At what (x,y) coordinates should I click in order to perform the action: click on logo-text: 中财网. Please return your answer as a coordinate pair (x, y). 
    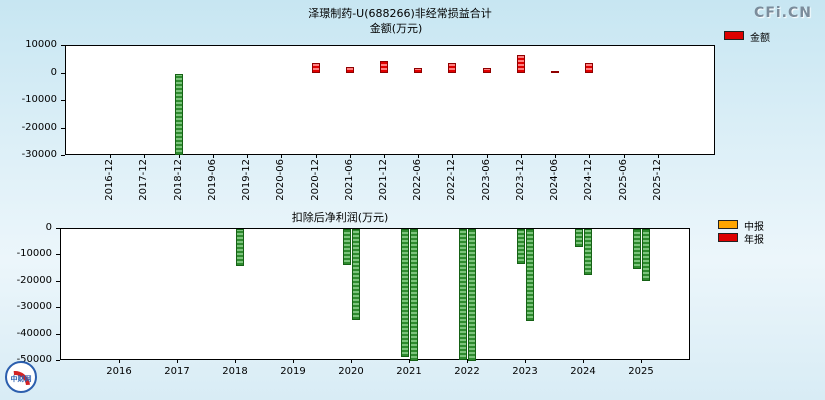
    Looking at the image, I should click on (21, 379).